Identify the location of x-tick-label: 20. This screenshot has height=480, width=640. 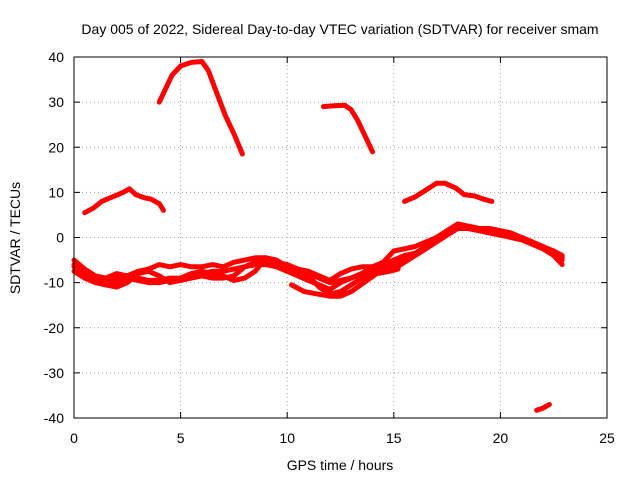
(501, 438).